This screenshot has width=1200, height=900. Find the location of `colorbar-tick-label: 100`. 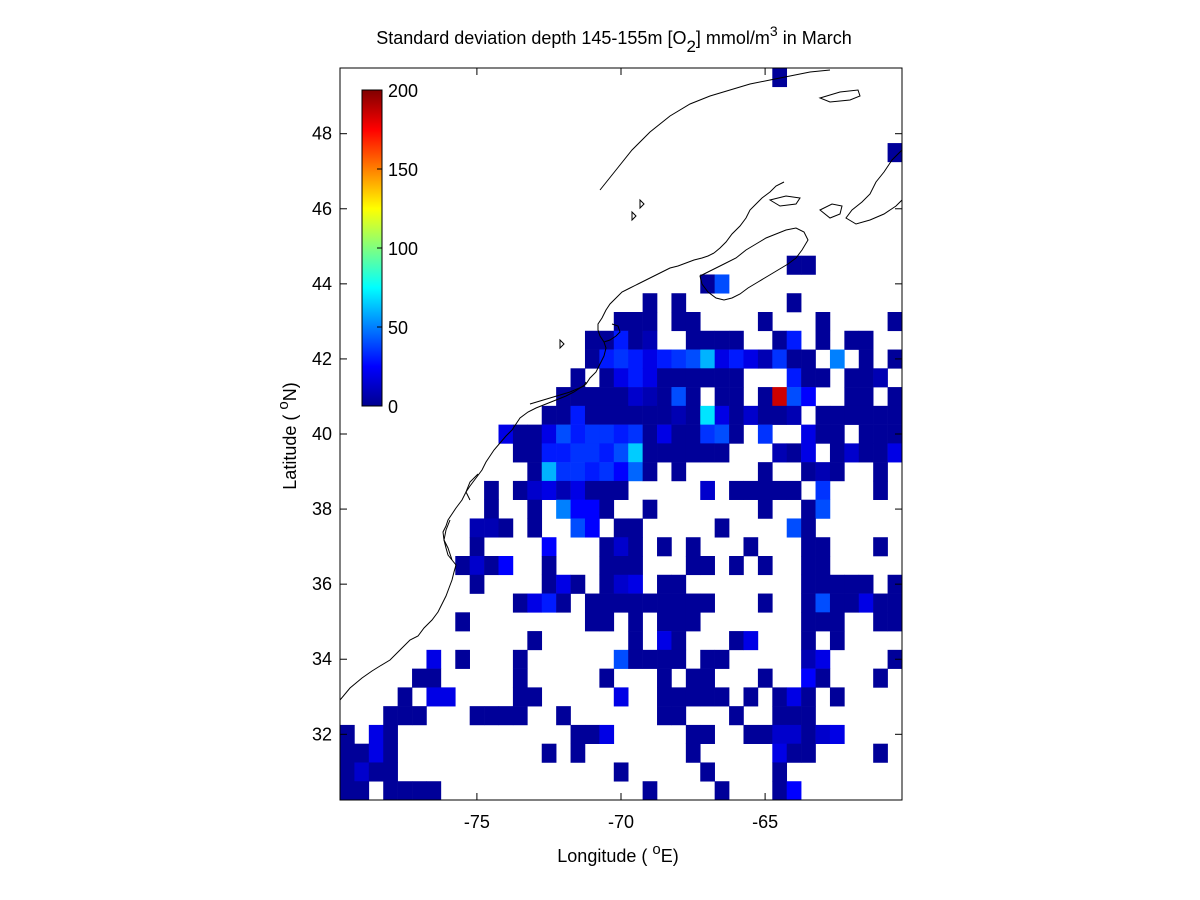

colorbar-tick-label: 100 is located at coordinates (403, 249).